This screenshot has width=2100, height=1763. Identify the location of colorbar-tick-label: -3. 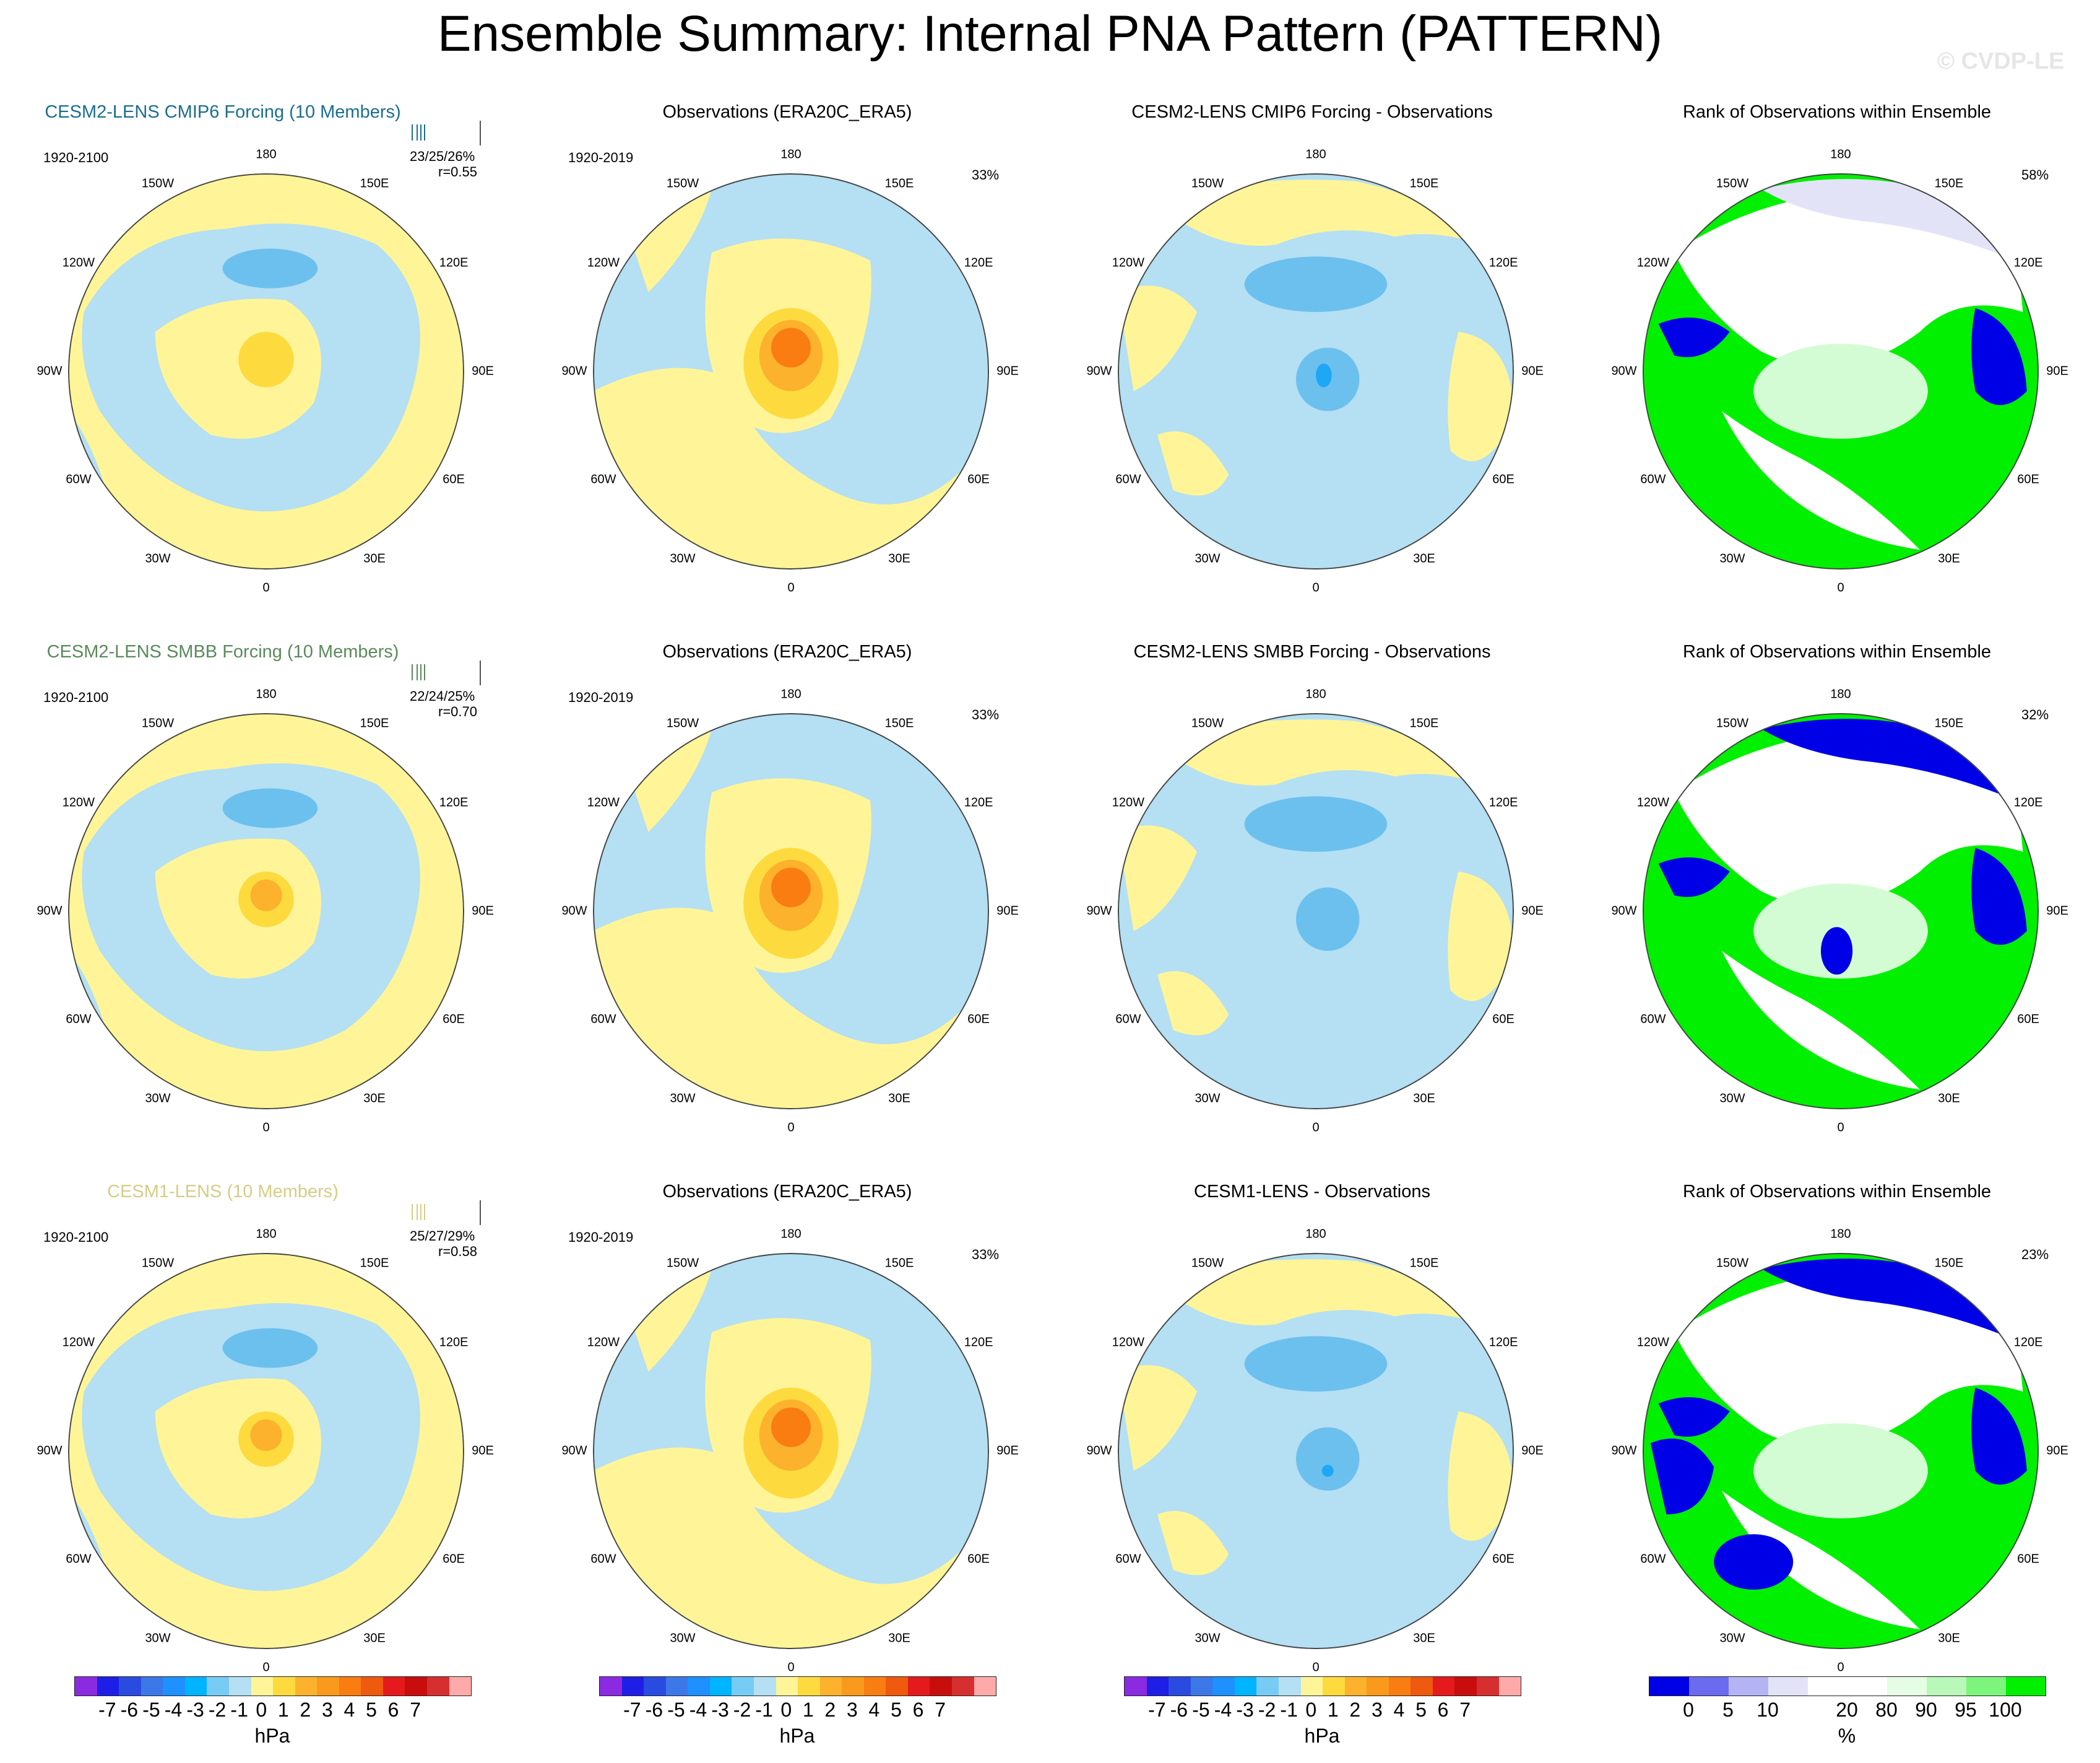
(1245, 1710).